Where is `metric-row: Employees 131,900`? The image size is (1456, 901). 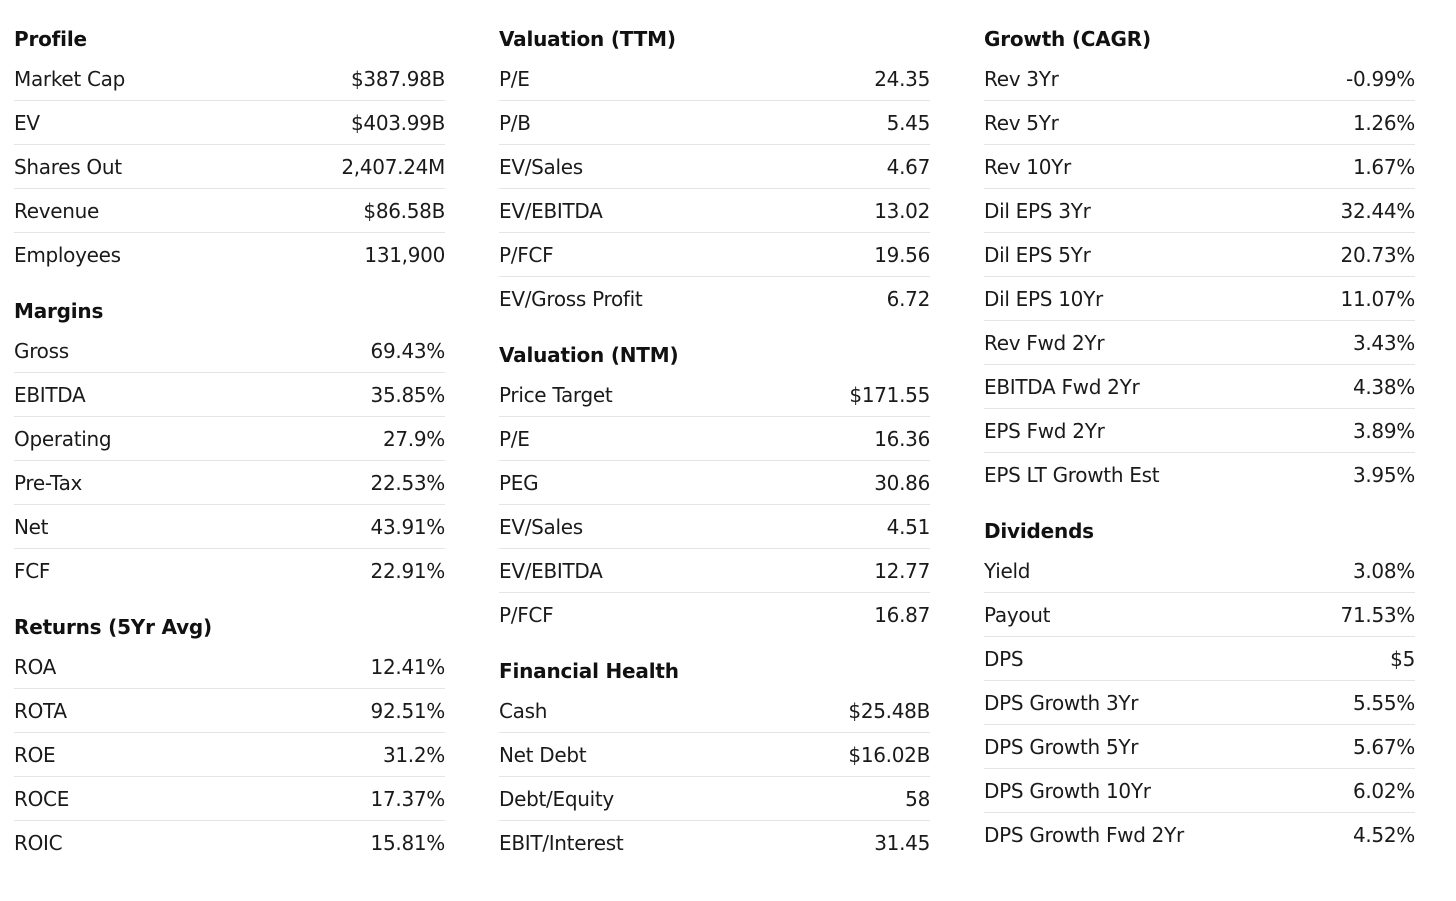 metric-row: Employees 131,900 is located at coordinates (229, 254).